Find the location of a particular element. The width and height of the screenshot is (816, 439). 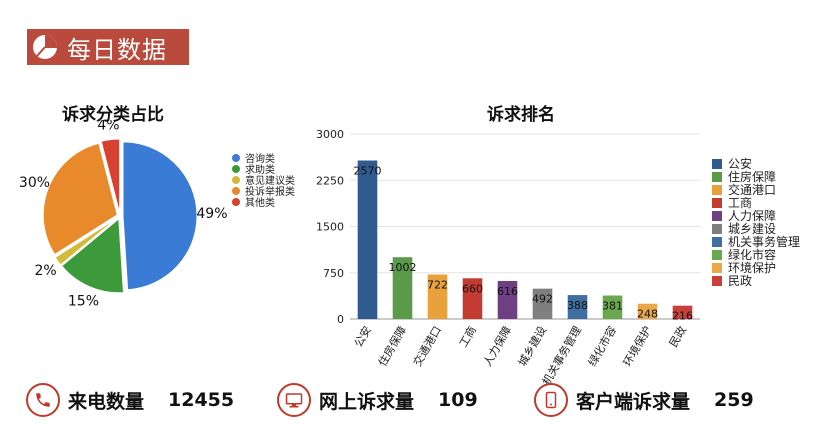

stat-calls: 来电数量 12455 is located at coordinates (130, 400).